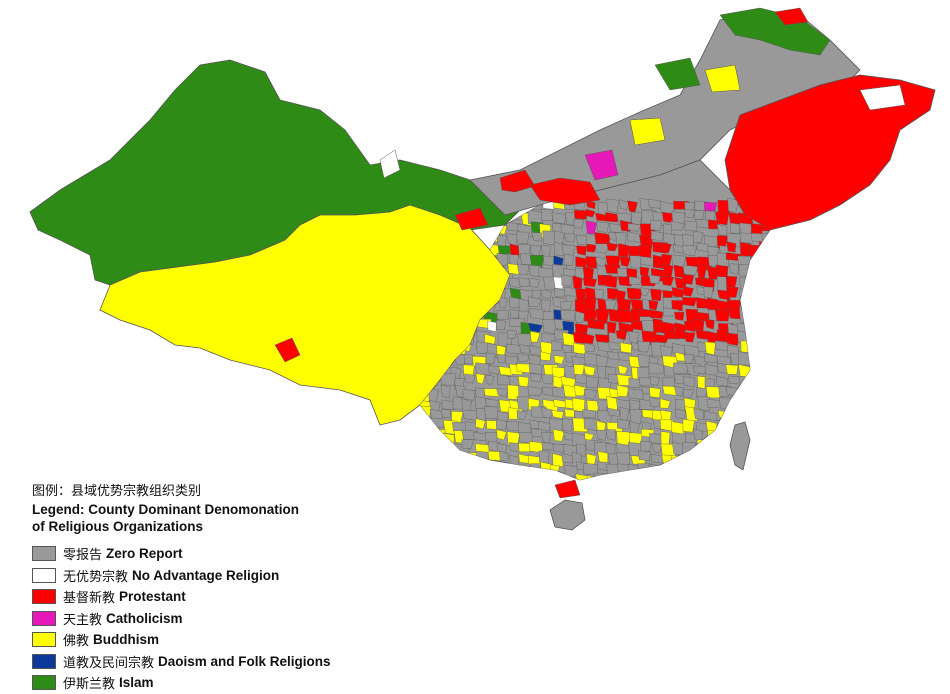 The image size is (950, 694). I want to click on legend-item-cn: 零报告, so click(83, 556).